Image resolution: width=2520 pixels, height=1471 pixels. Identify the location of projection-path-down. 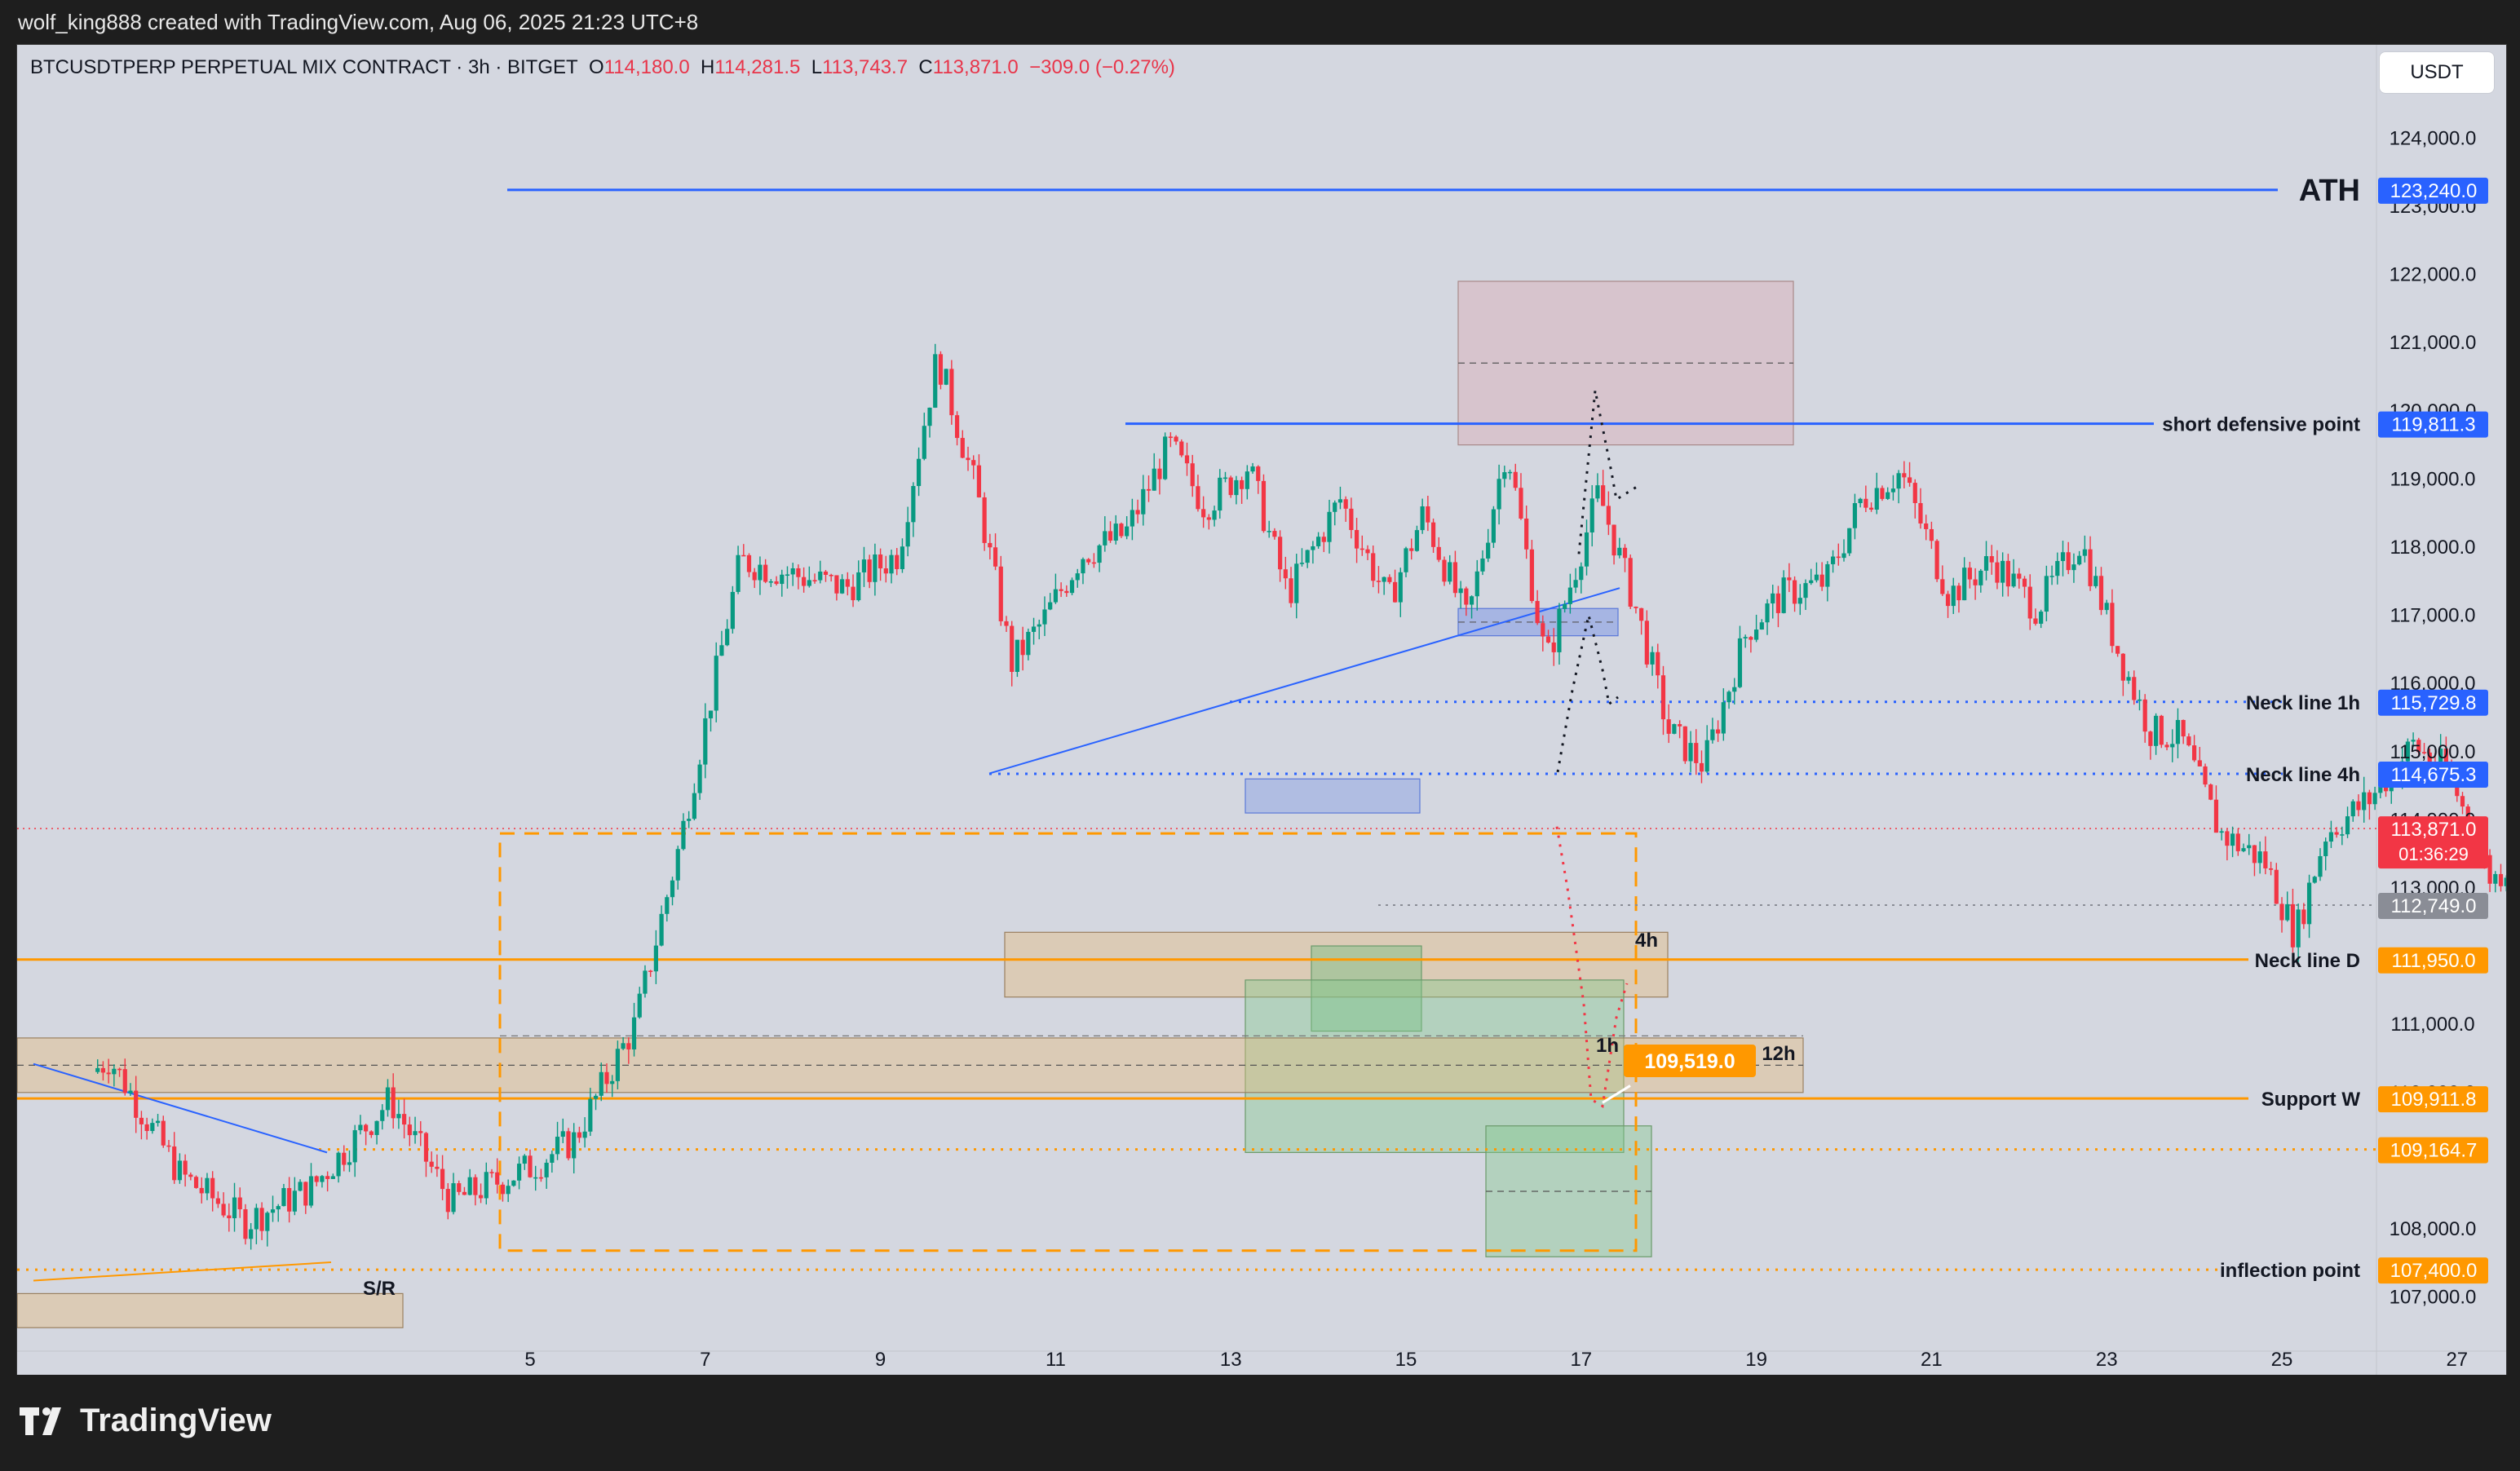
(1592, 967).